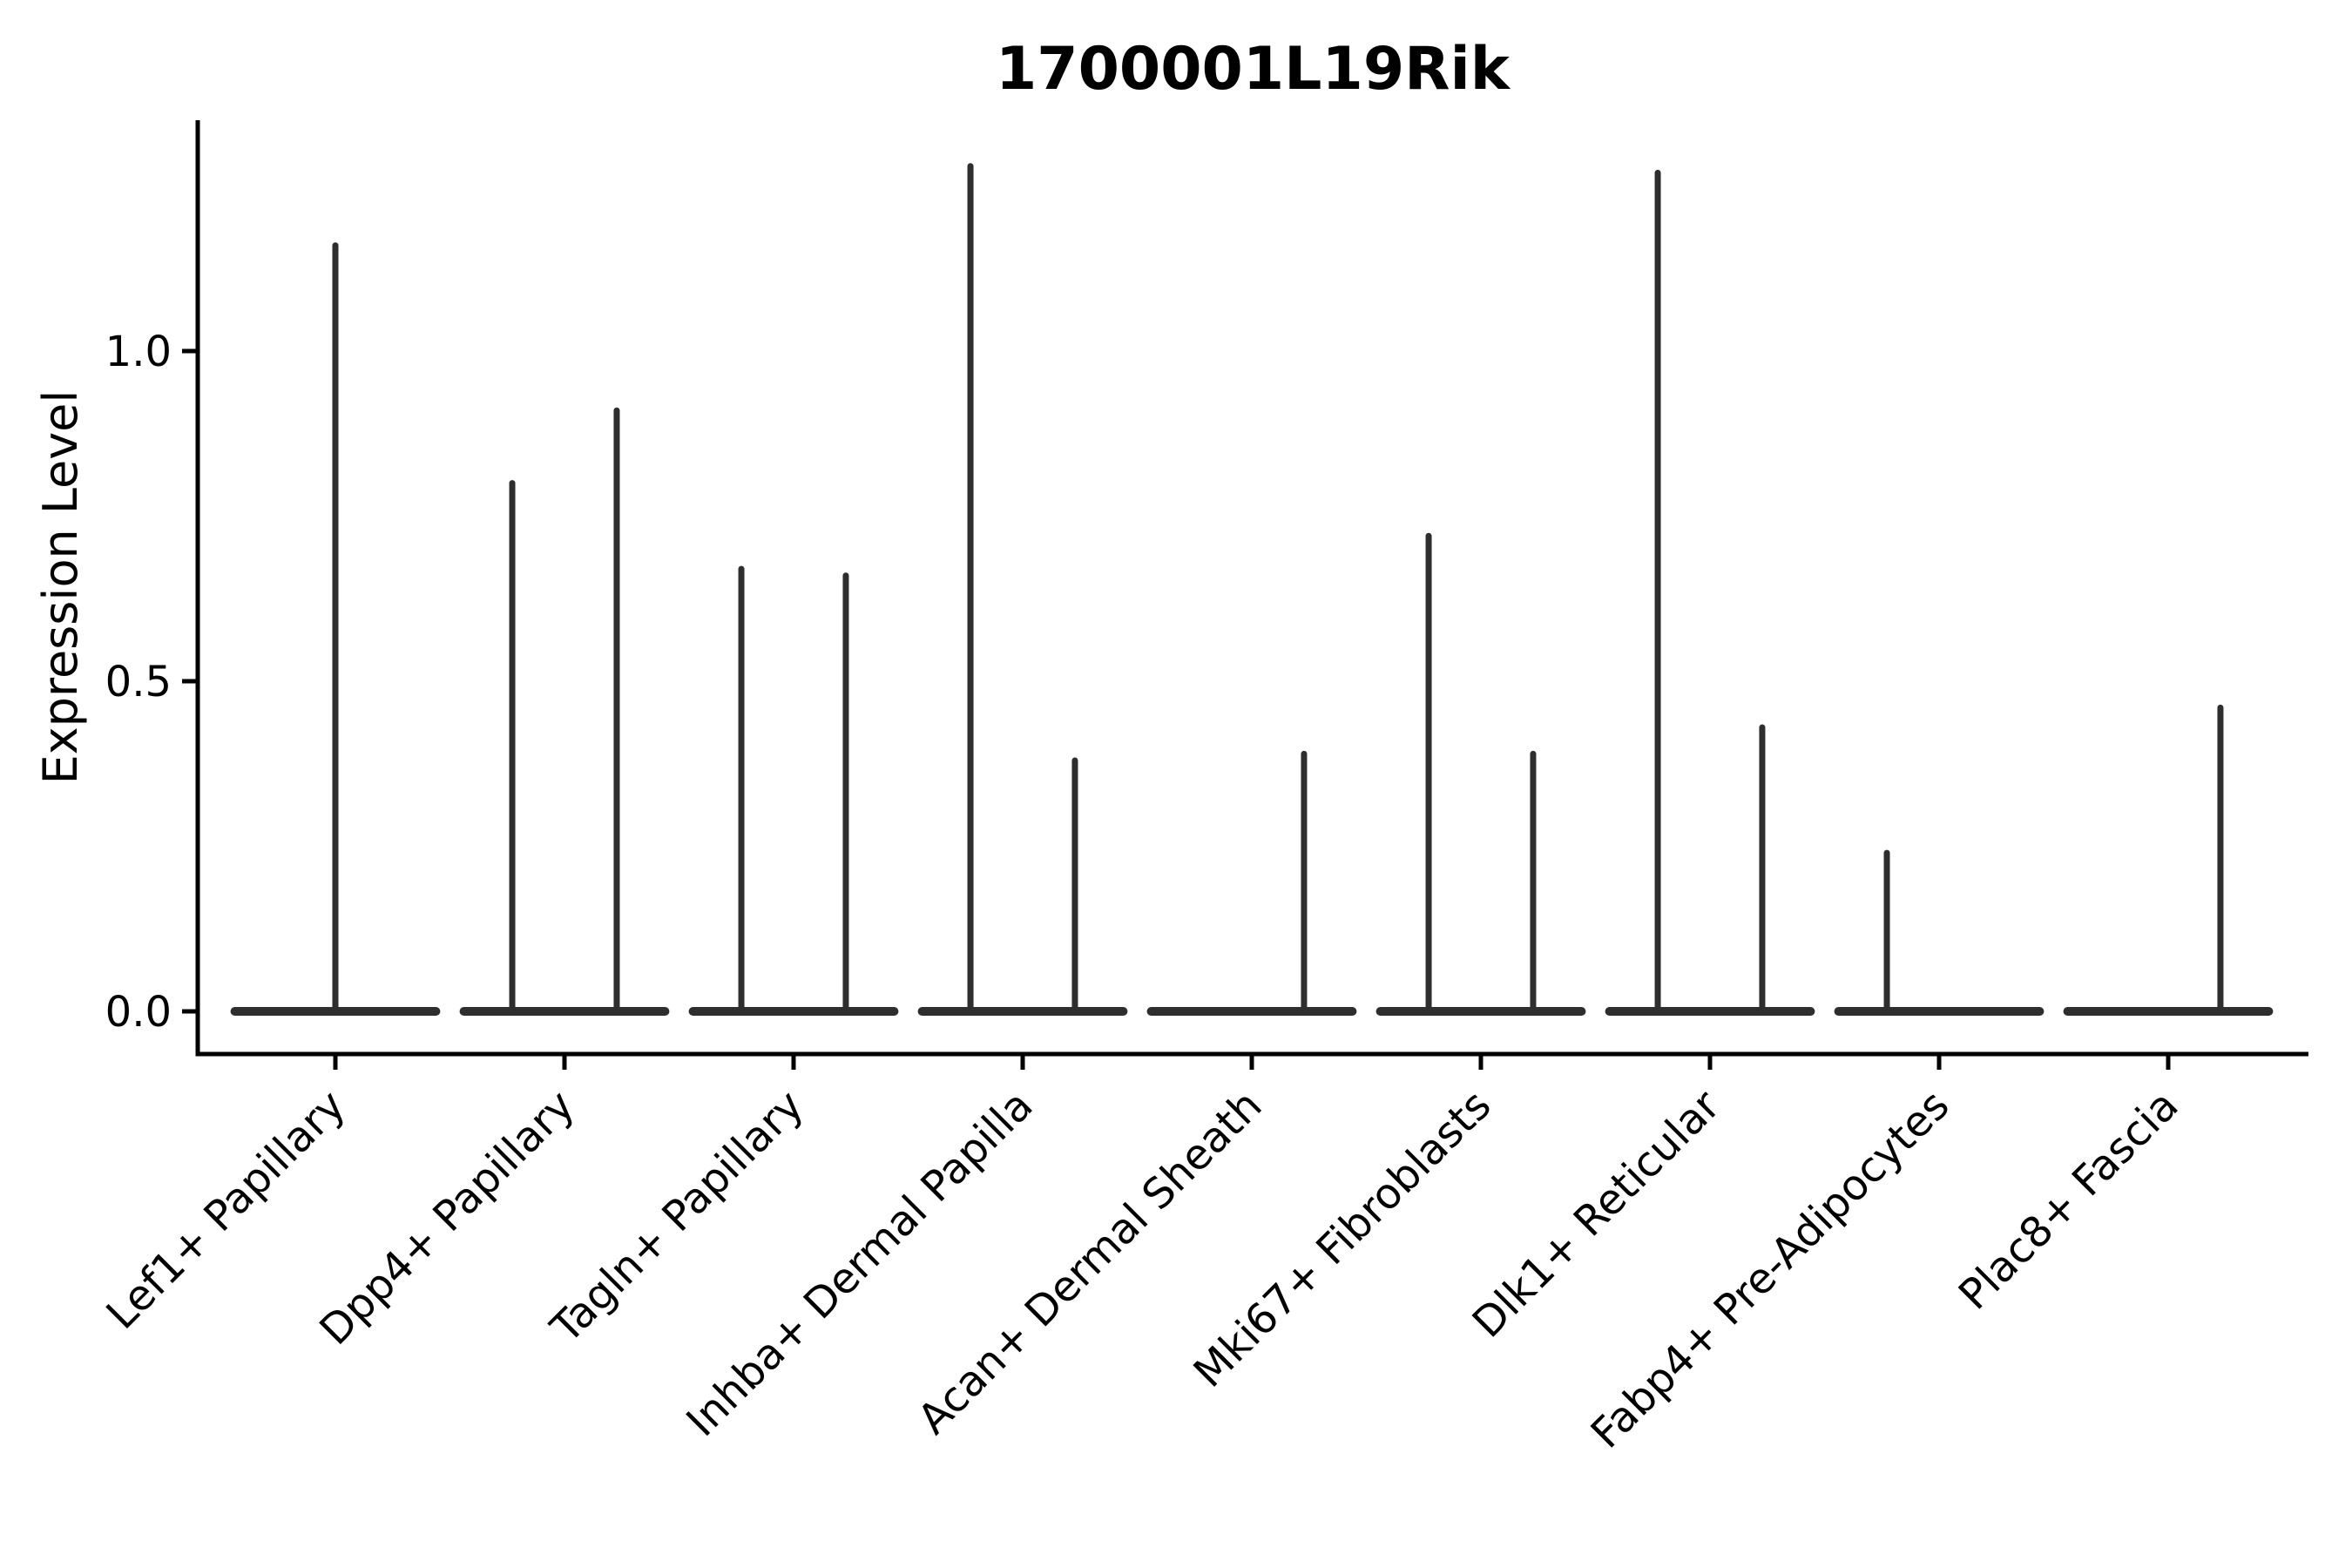 Image resolution: width=2352 pixels, height=1568 pixels. What do you see at coordinates (447, 1218) in the screenshot?
I see `x-tick-label: Dpp4+ Papillary` at bounding box center [447, 1218].